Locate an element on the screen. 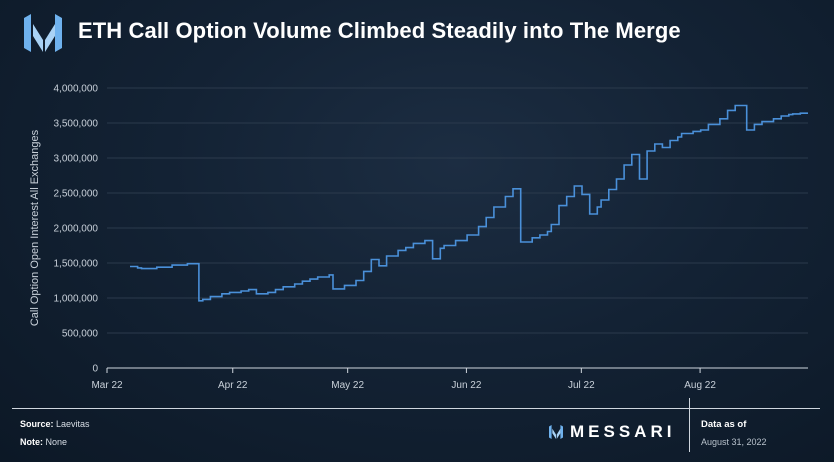 Image resolution: width=834 pixels, height=462 pixels. y-tick-label: 1,500,000 is located at coordinates (76, 264).